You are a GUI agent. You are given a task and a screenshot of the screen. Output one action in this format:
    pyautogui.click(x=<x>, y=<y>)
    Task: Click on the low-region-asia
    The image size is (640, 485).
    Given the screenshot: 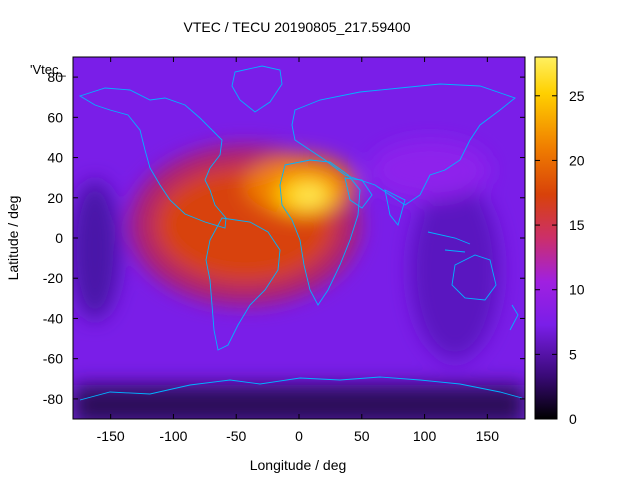 What is the action you would take?
    pyautogui.click(x=430, y=170)
    